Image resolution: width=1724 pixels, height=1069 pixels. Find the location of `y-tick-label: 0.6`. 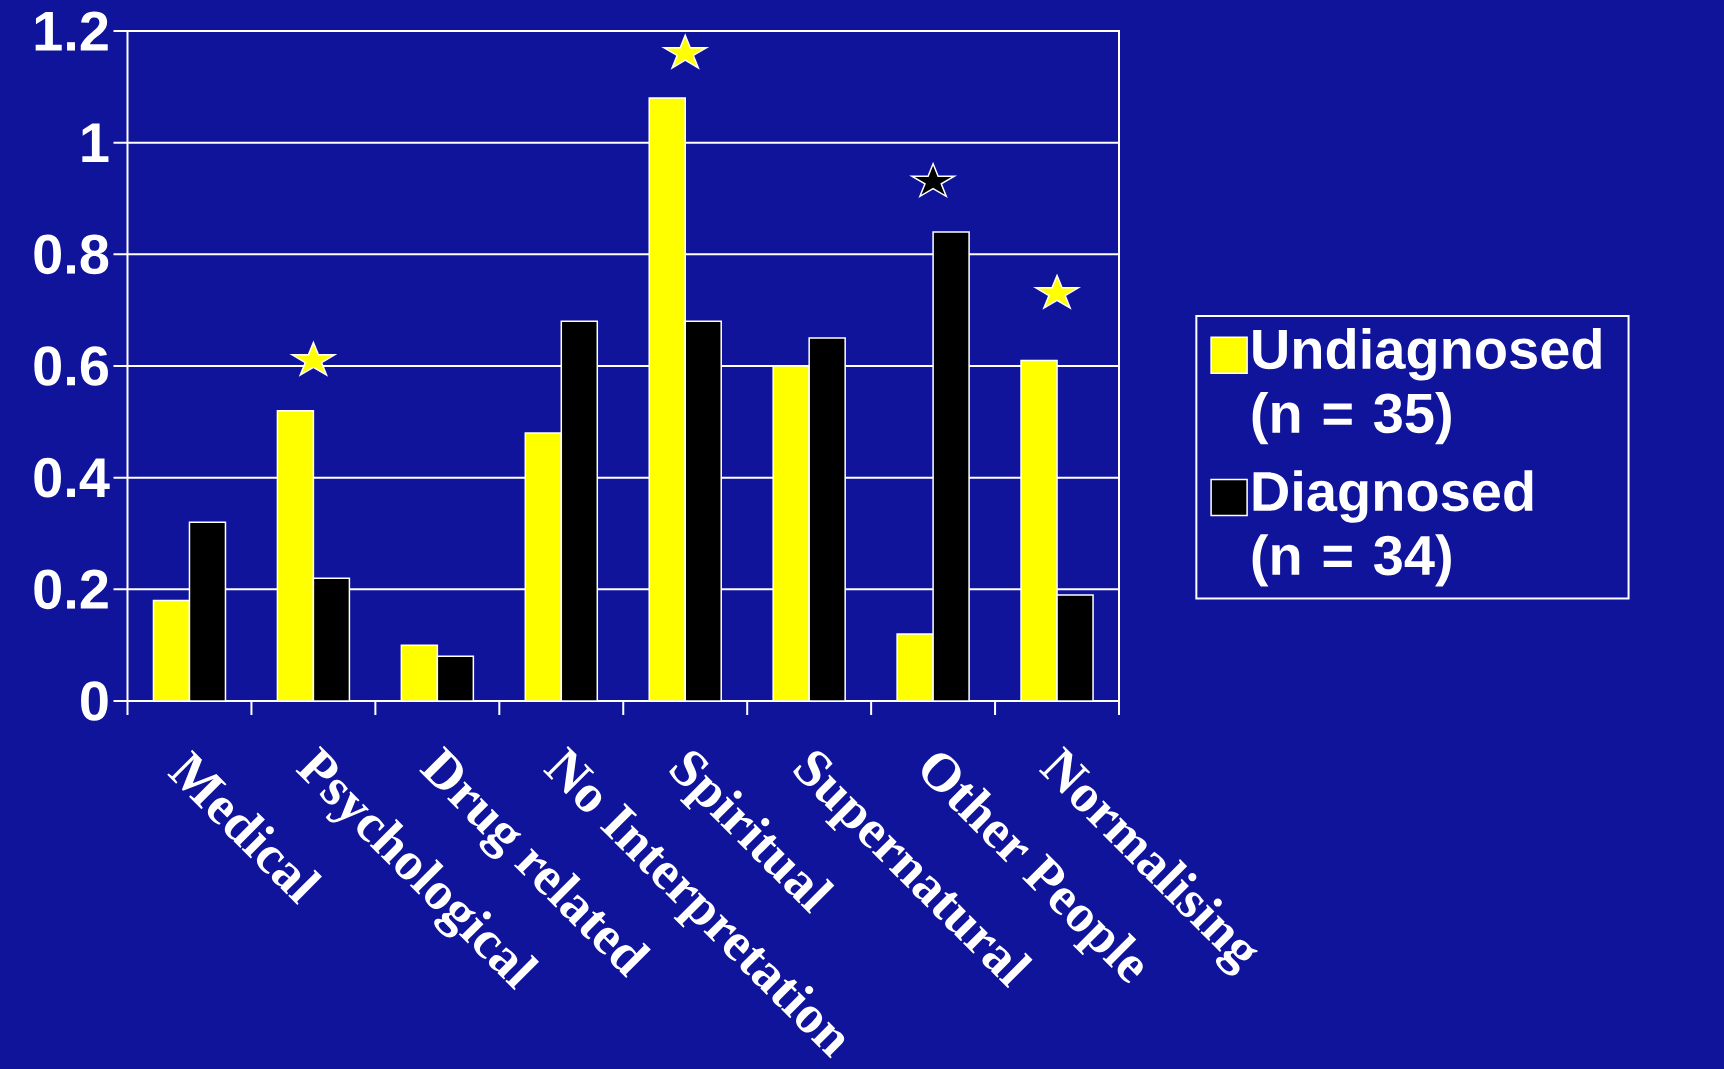

y-tick-label: 0.6 is located at coordinates (71, 366).